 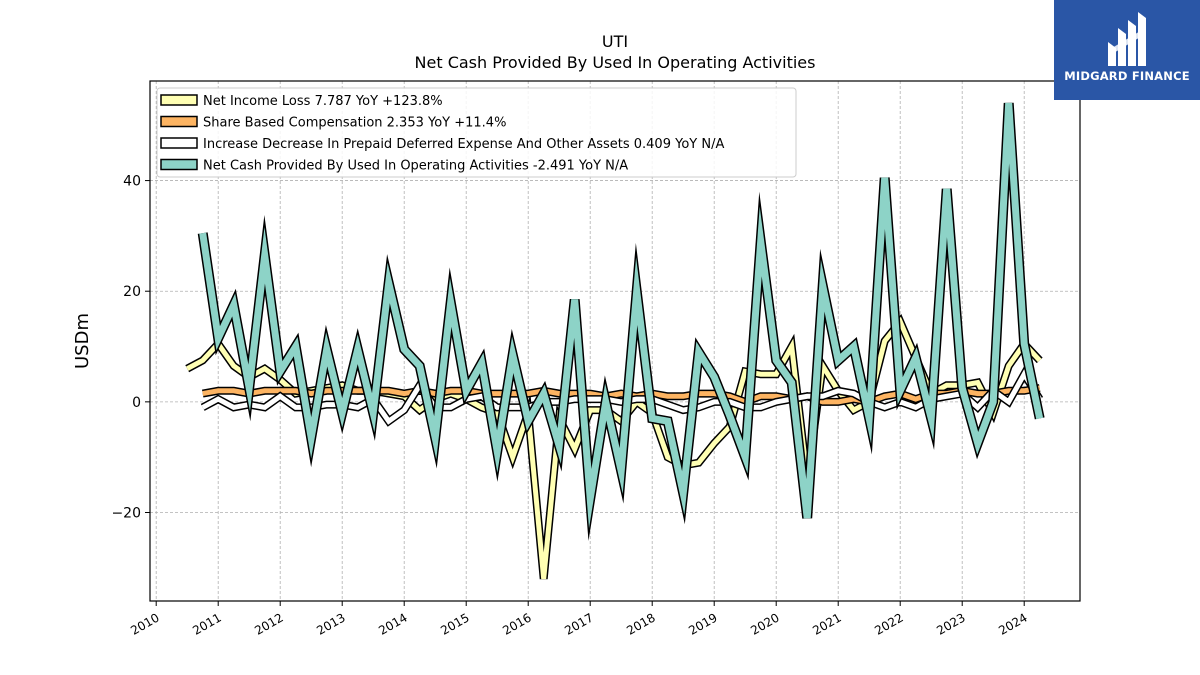 I want to click on x-tick-label: 2019, so click(x=702, y=623).